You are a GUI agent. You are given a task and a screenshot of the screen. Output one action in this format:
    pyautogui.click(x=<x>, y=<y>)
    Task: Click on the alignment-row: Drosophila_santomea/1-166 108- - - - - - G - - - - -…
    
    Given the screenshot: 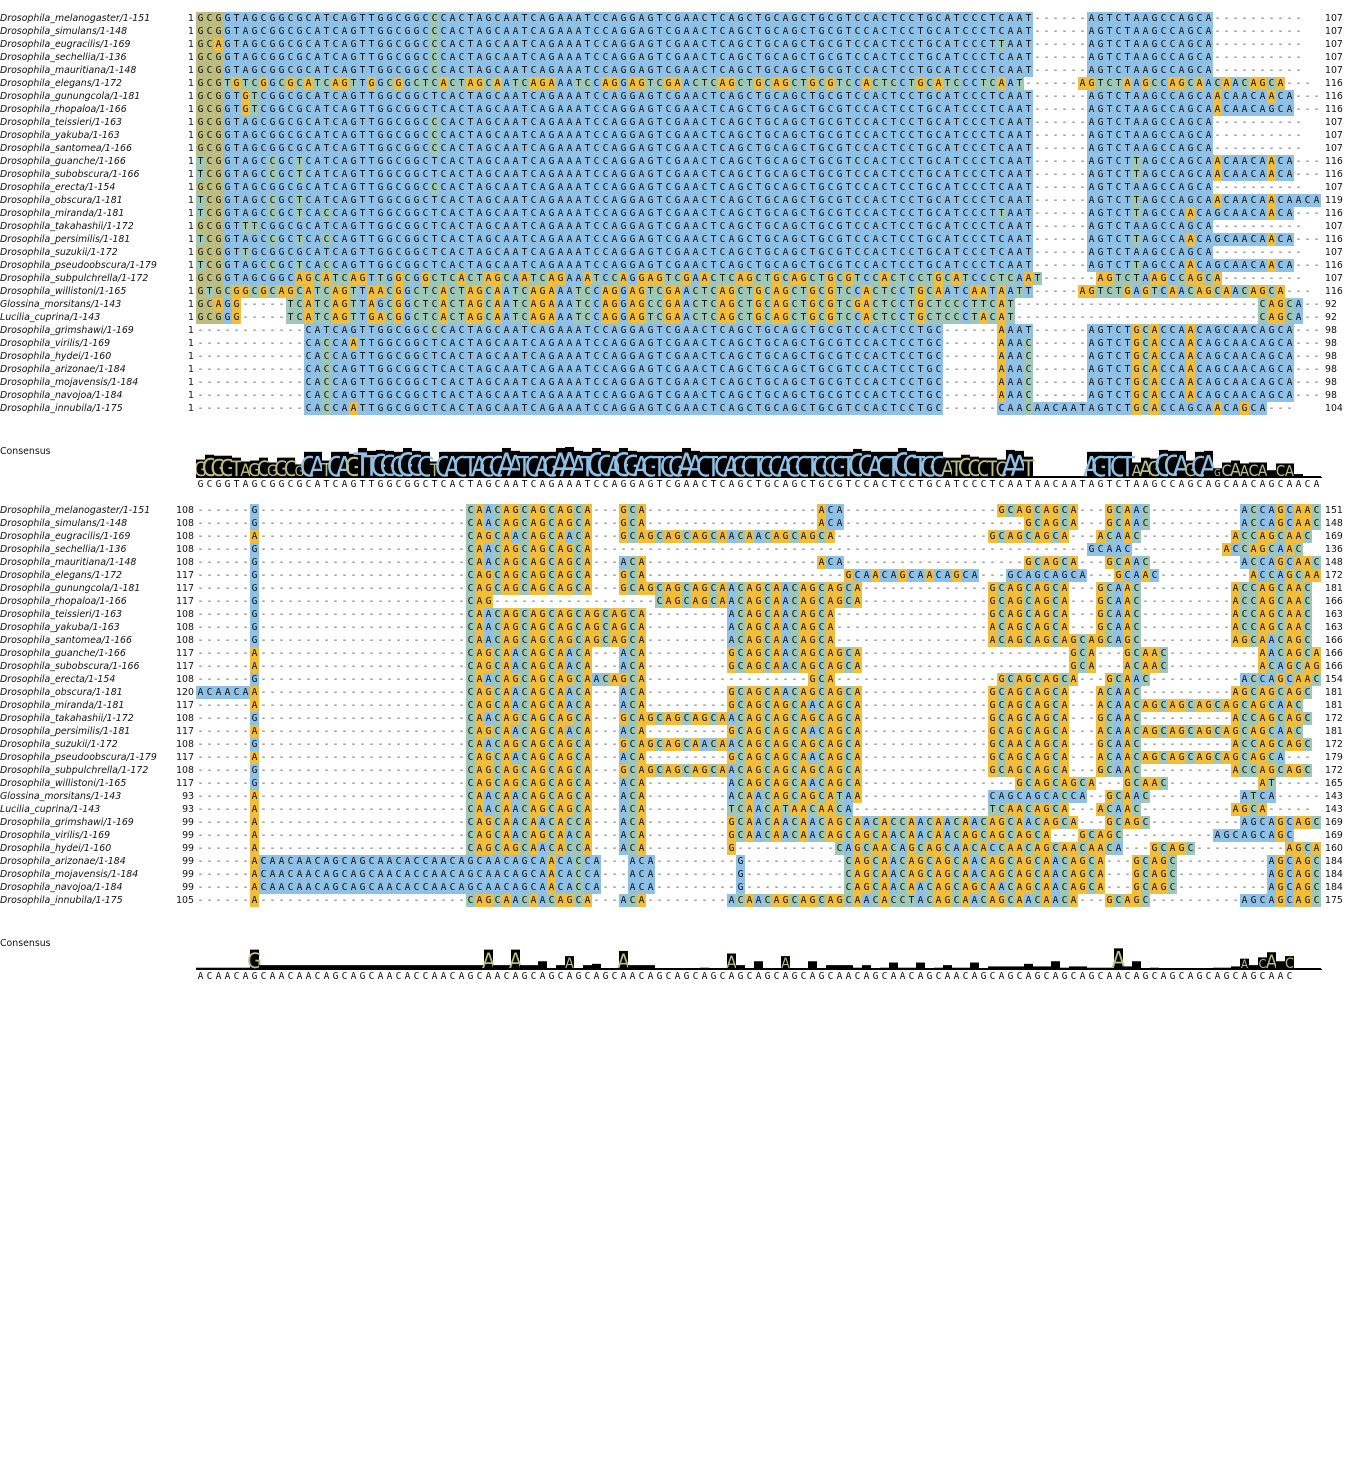 What is the action you would take?
    pyautogui.click(x=677, y=640)
    